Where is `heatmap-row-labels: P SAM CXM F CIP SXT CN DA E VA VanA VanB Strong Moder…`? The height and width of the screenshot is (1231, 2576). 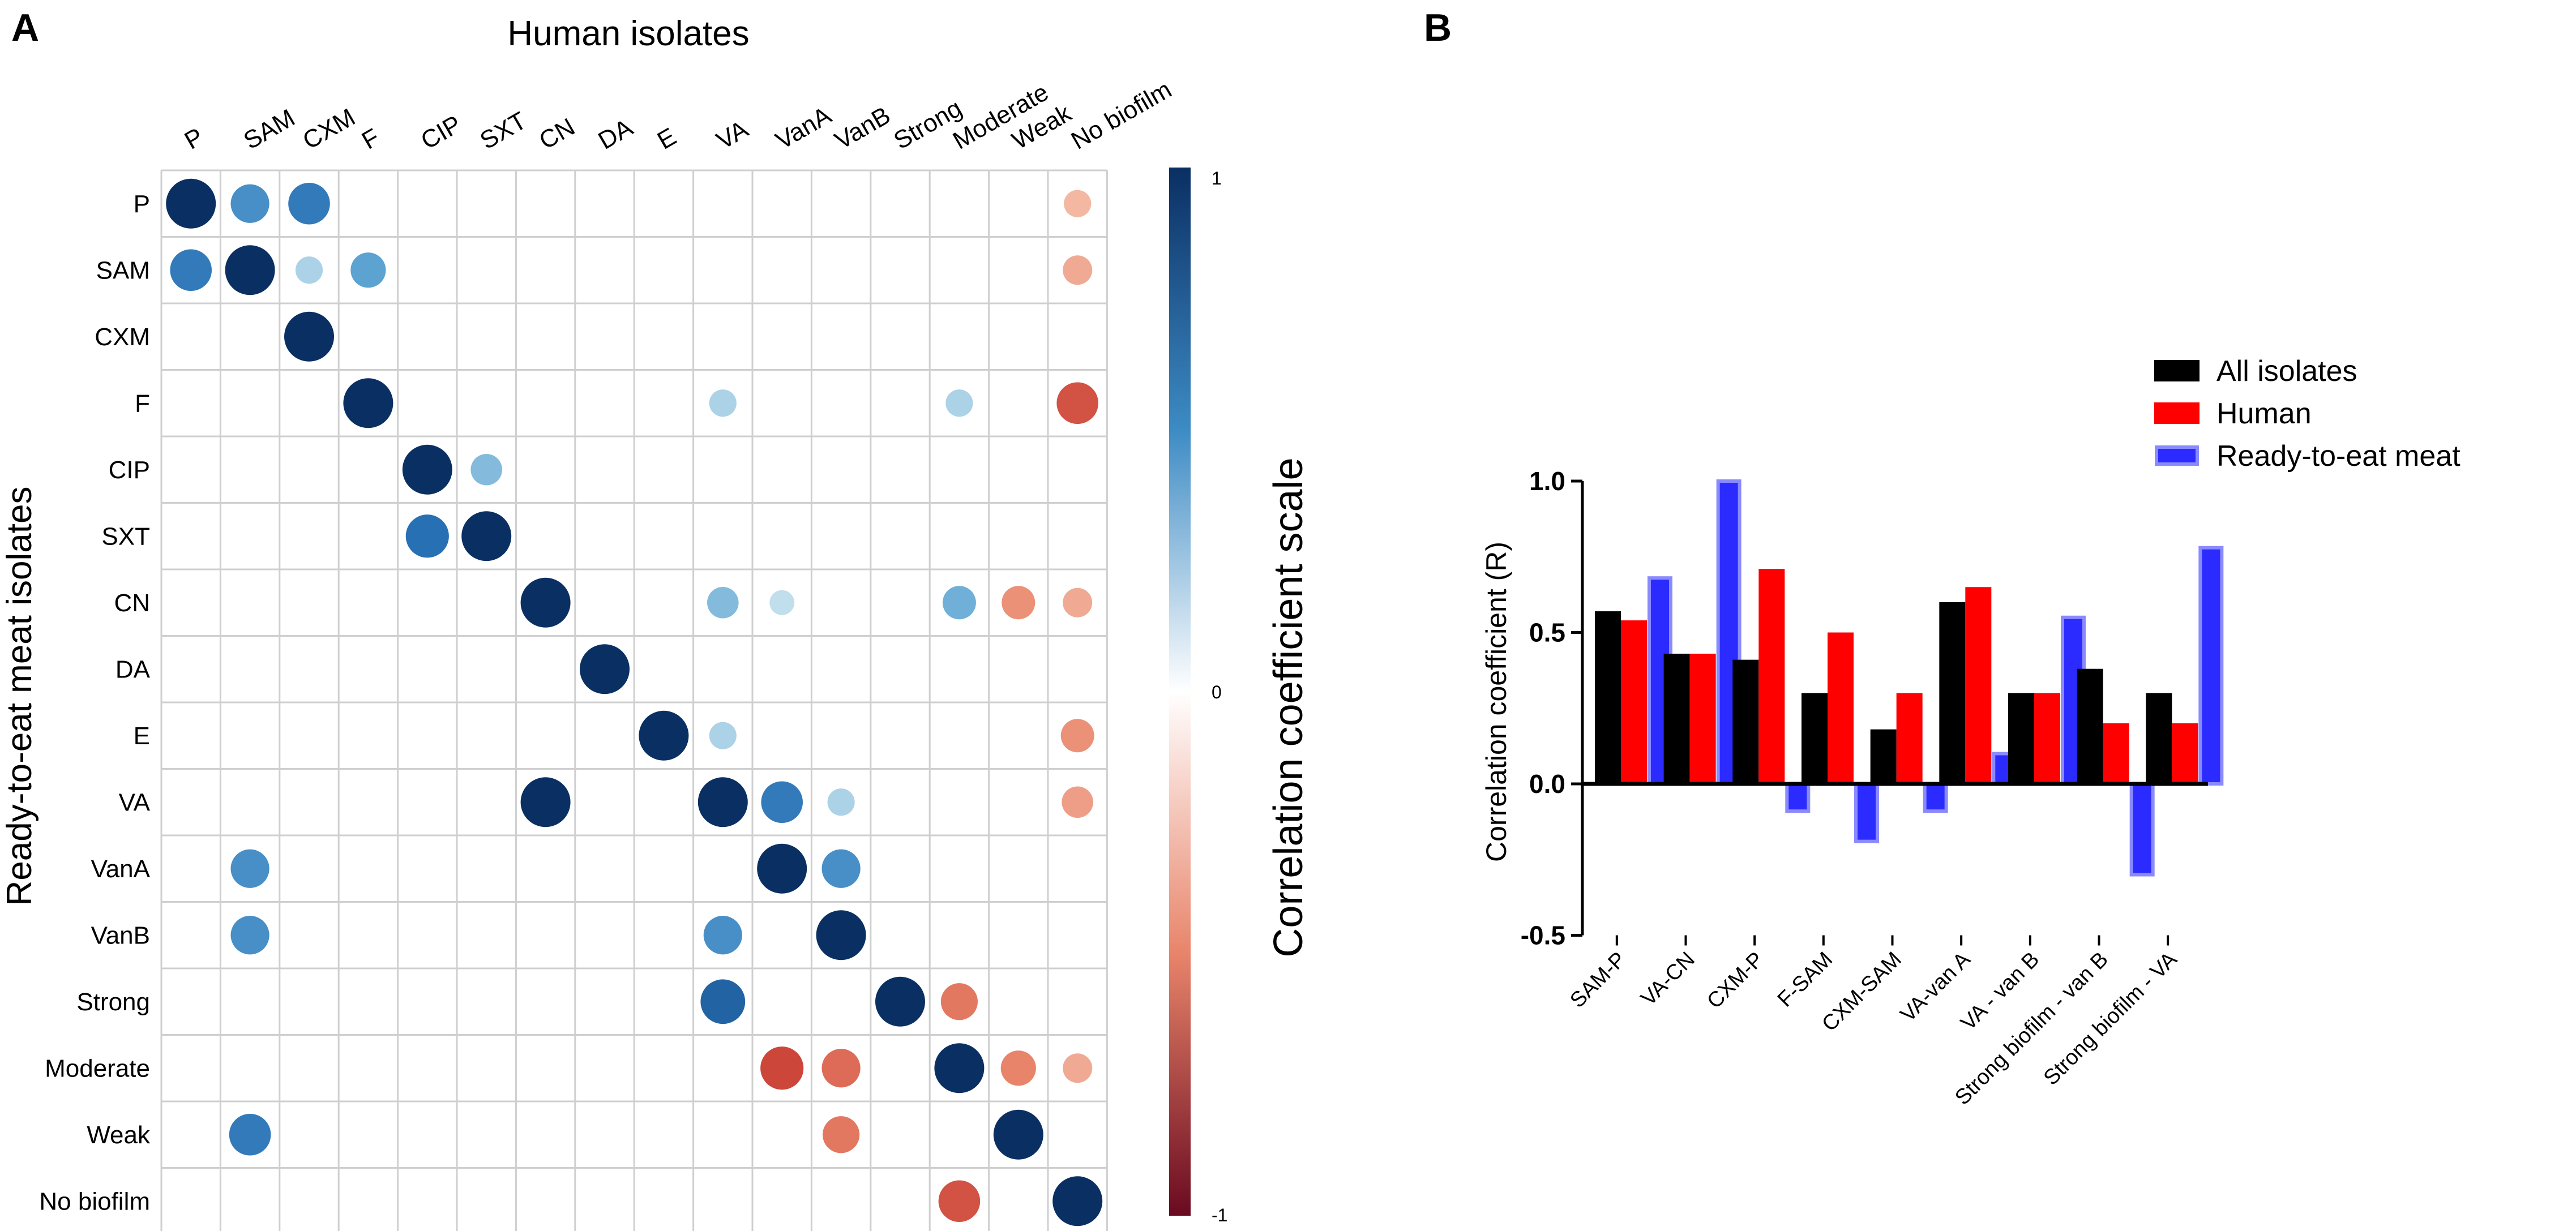
heatmap-row-labels: P SAM CXM F CIP SXT CN DA E VA VanA VanB Strong Moder… is located at coordinates (95, 703).